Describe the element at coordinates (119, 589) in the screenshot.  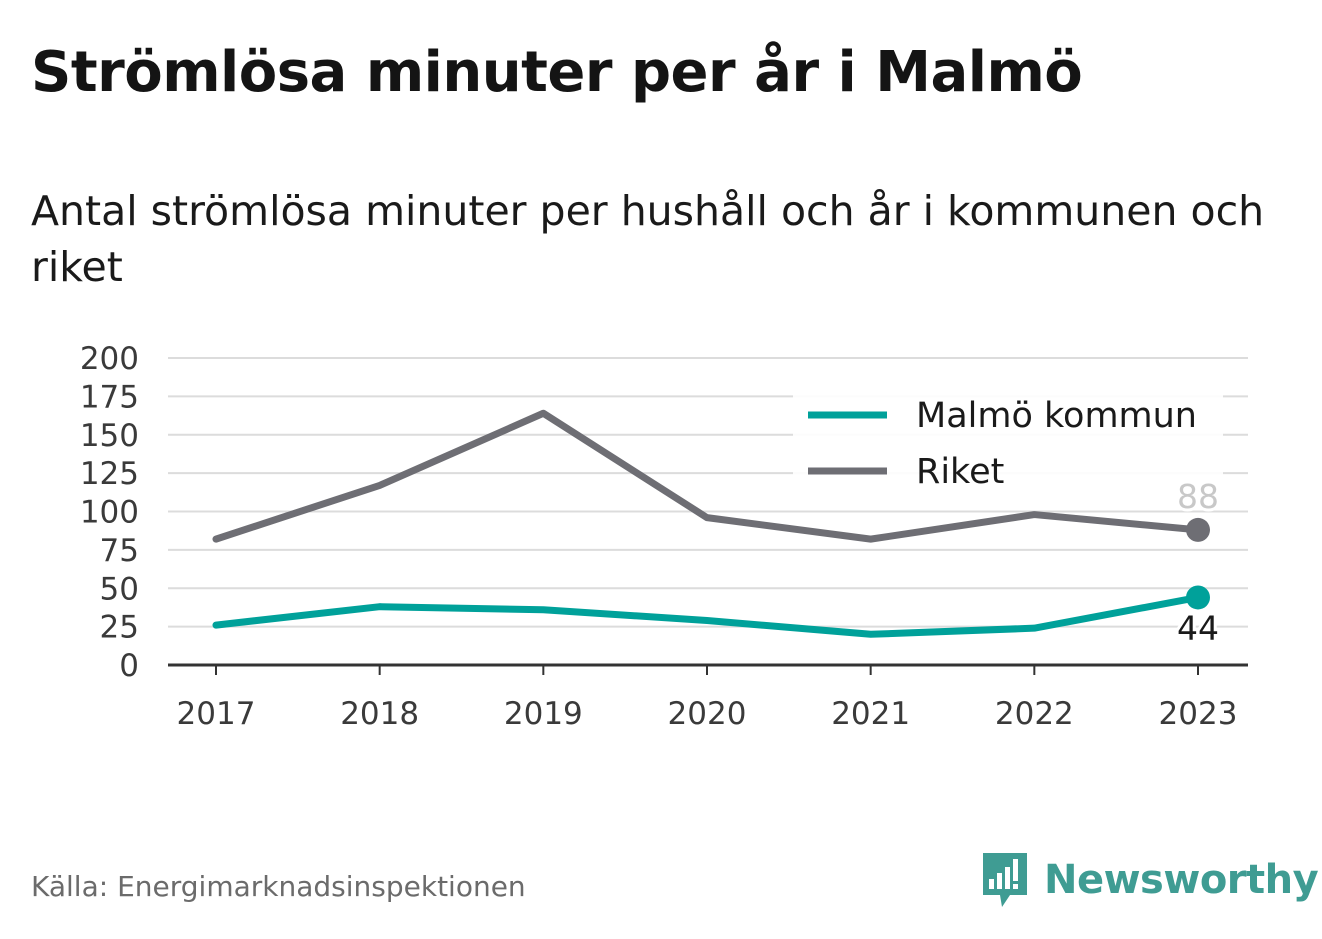
I see `y-tick-label-50: 50` at that location.